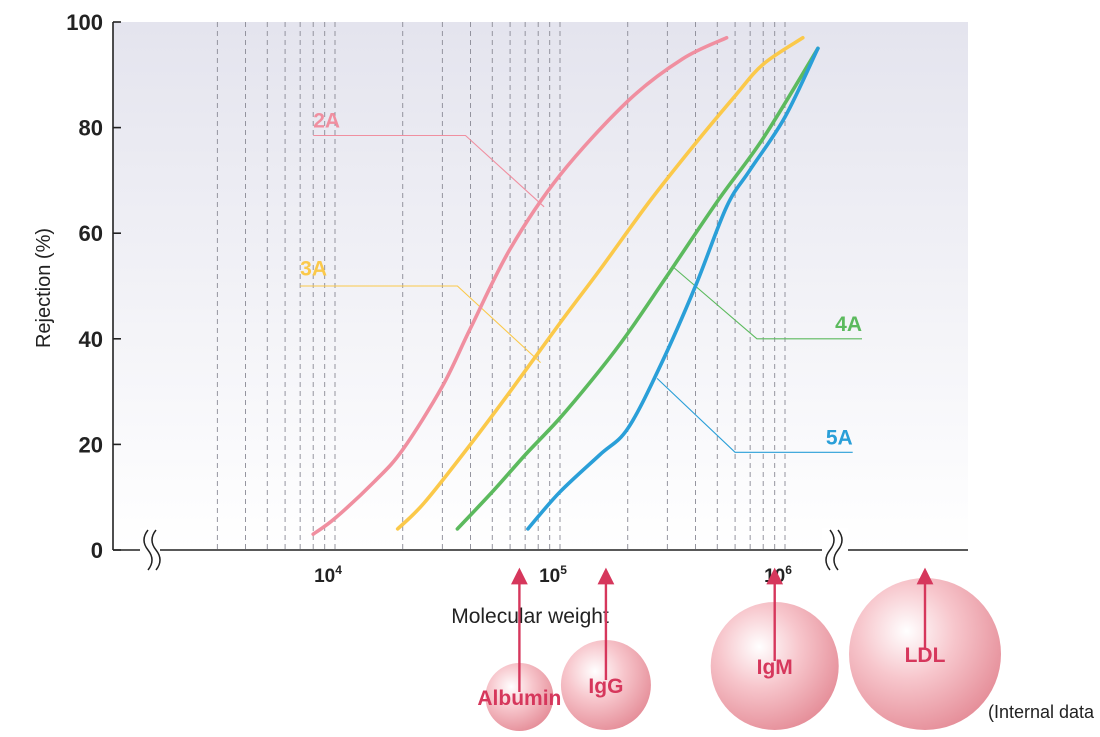 Image resolution: width=1100 pixels, height=737 pixels. What do you see at coordinates (839, 437) in the screenshot?
I see `series-label-5a: 5A` at bounding box center [839, 437].